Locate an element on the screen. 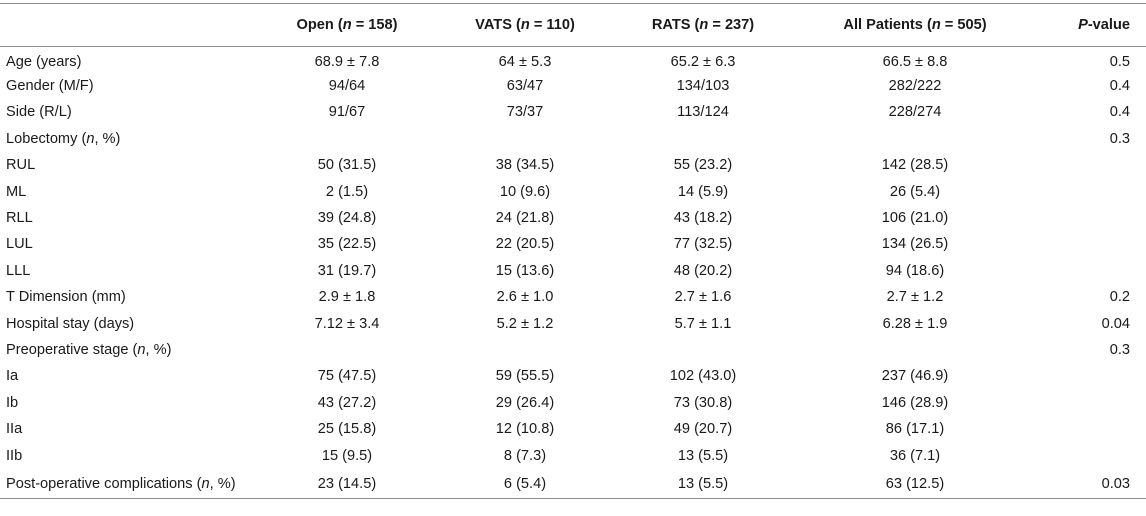  row-label: IIb is located at coordinates (14, 455).